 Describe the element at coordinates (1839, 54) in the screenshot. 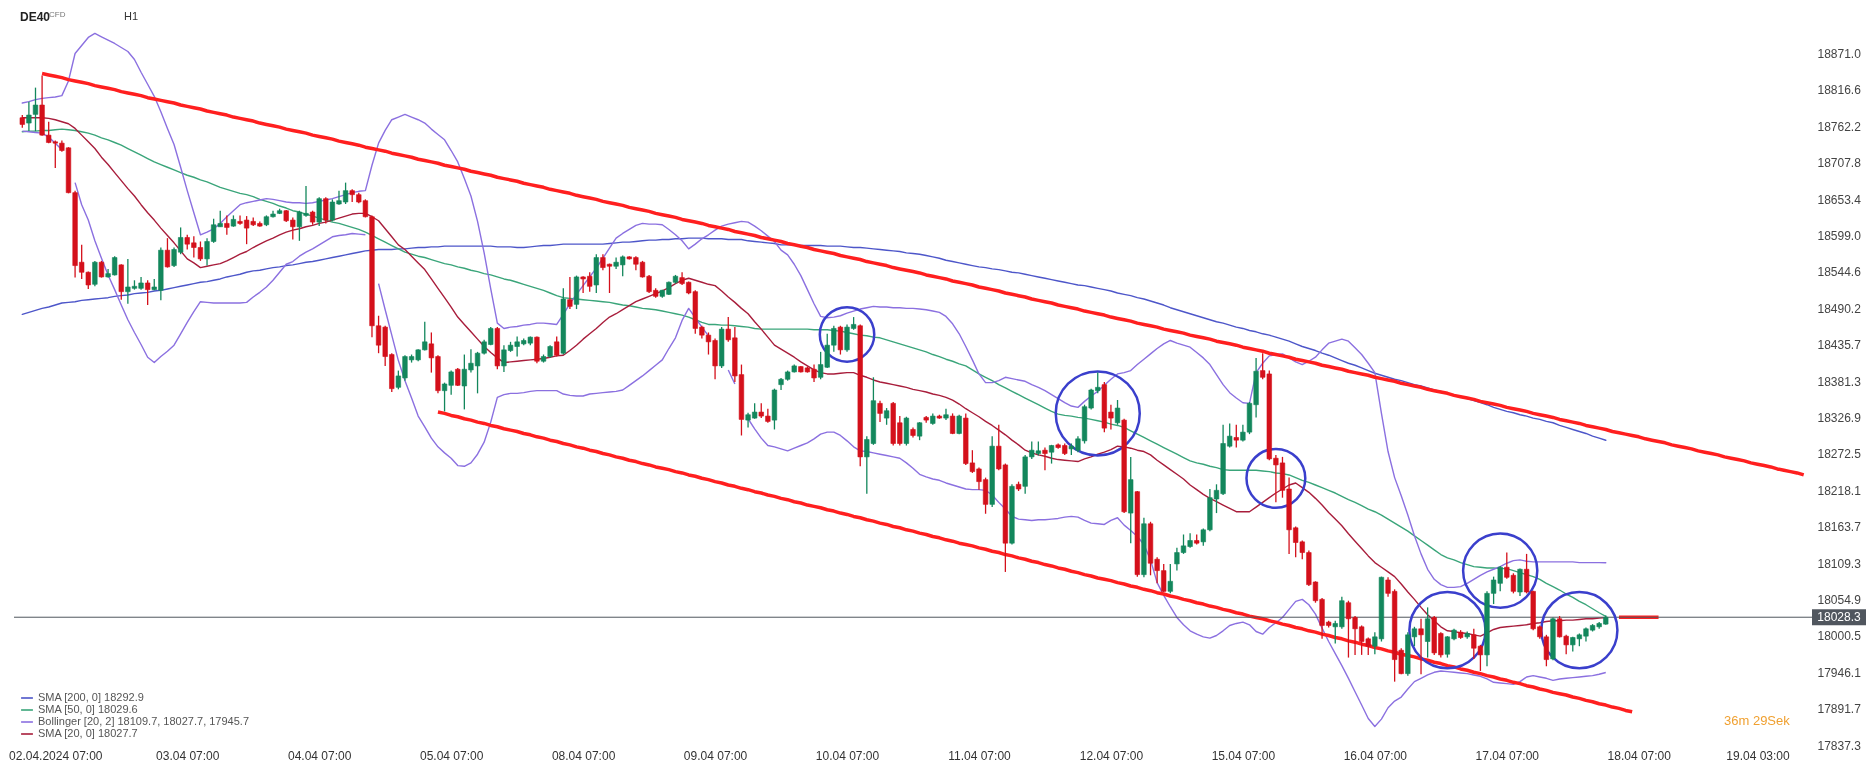

I see `y-tick-label: 18871.0` at that location.